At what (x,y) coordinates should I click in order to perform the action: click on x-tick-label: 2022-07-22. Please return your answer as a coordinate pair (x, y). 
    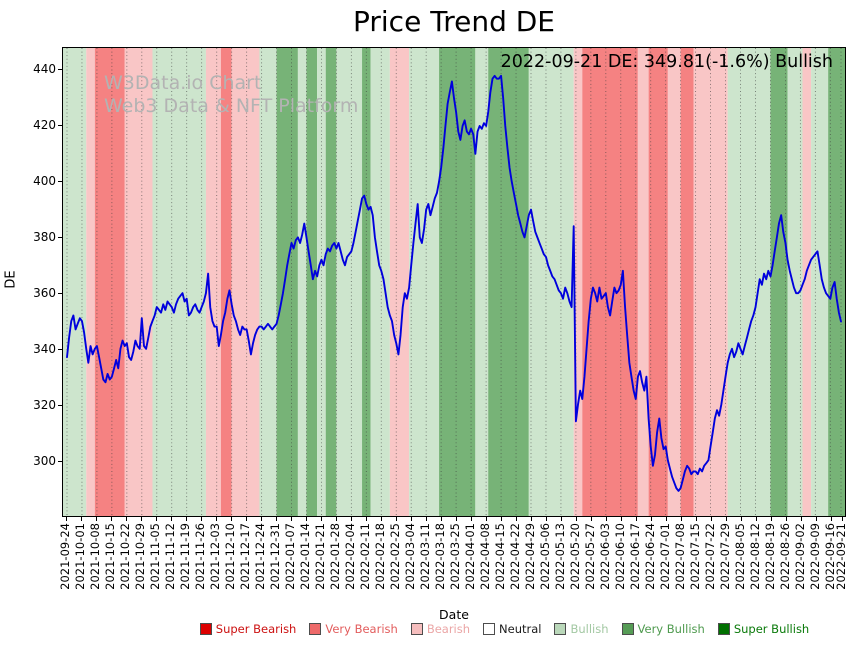
    Looking at the image, I should click on (710, 556).